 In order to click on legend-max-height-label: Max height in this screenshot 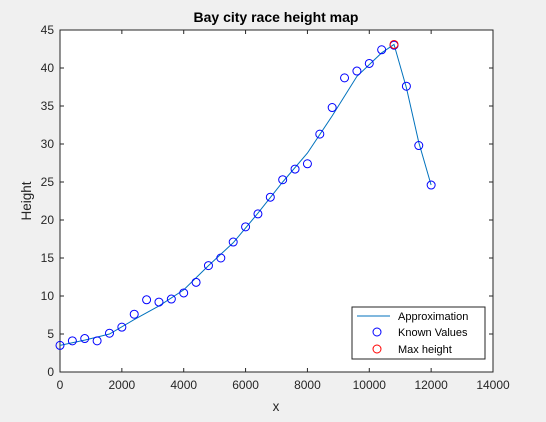, I will do `click(425, 350)`.